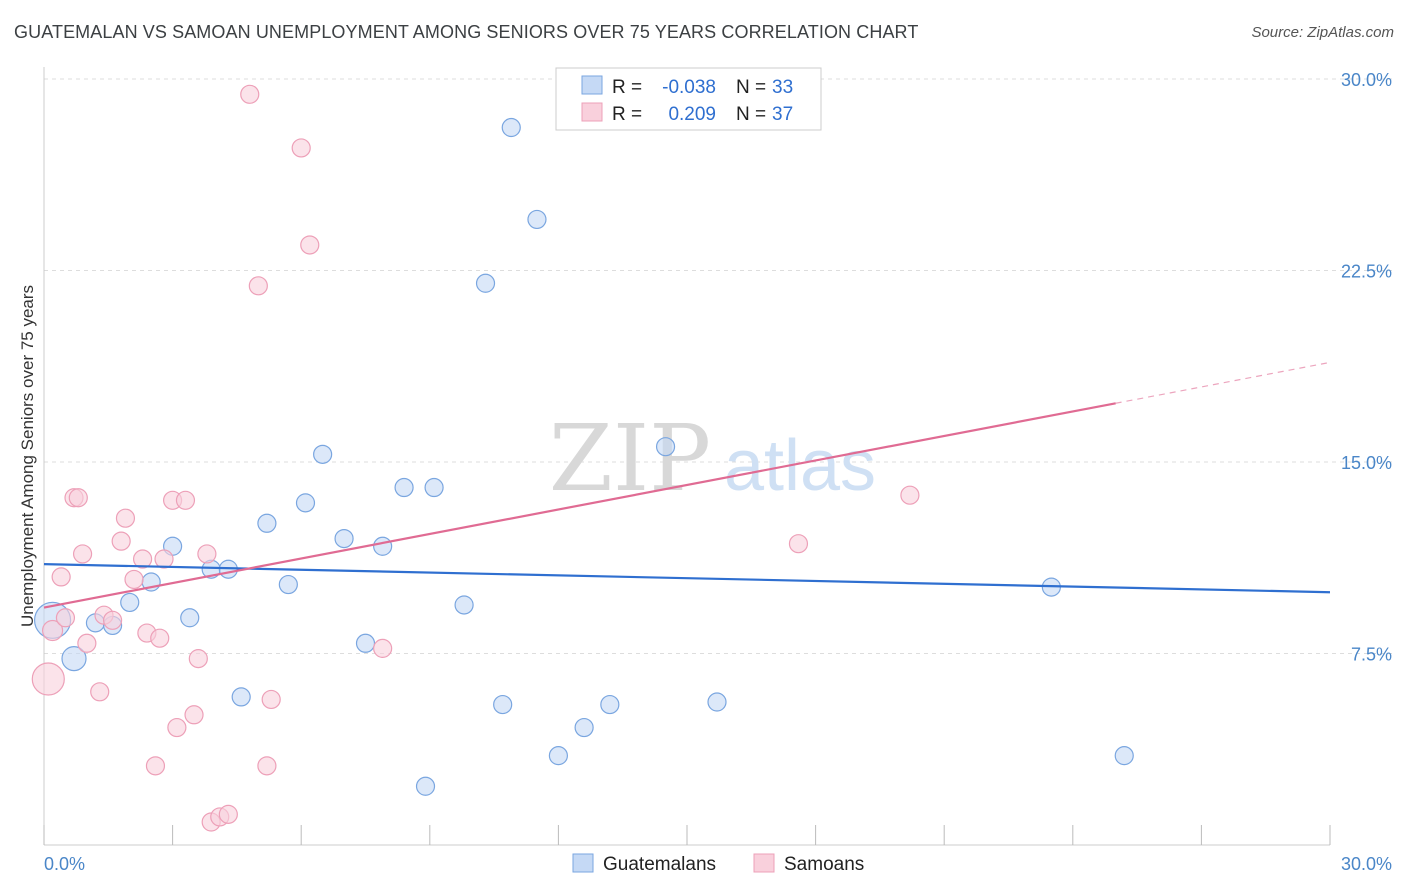 This screenshot has height=892, width=1406. I want to click on series-legend: Guatemalans Samoans, so click(718, 864).